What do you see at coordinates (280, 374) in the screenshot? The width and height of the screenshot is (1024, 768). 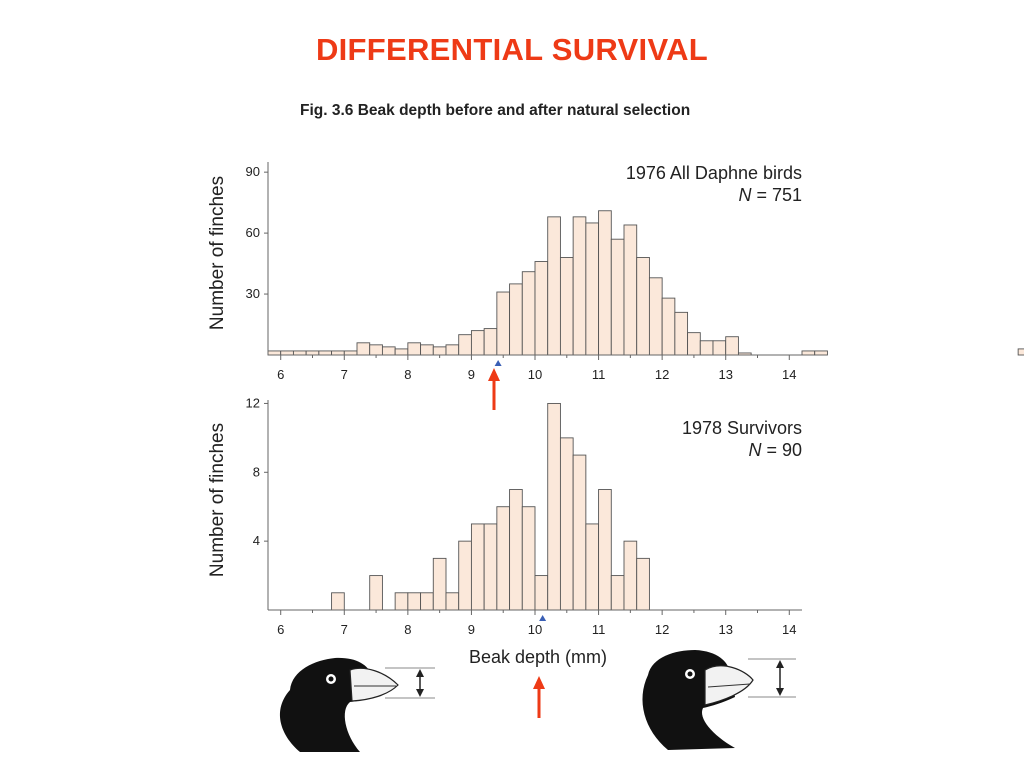 I see `x-tick-label: 6` at bounding box center [280, 374].